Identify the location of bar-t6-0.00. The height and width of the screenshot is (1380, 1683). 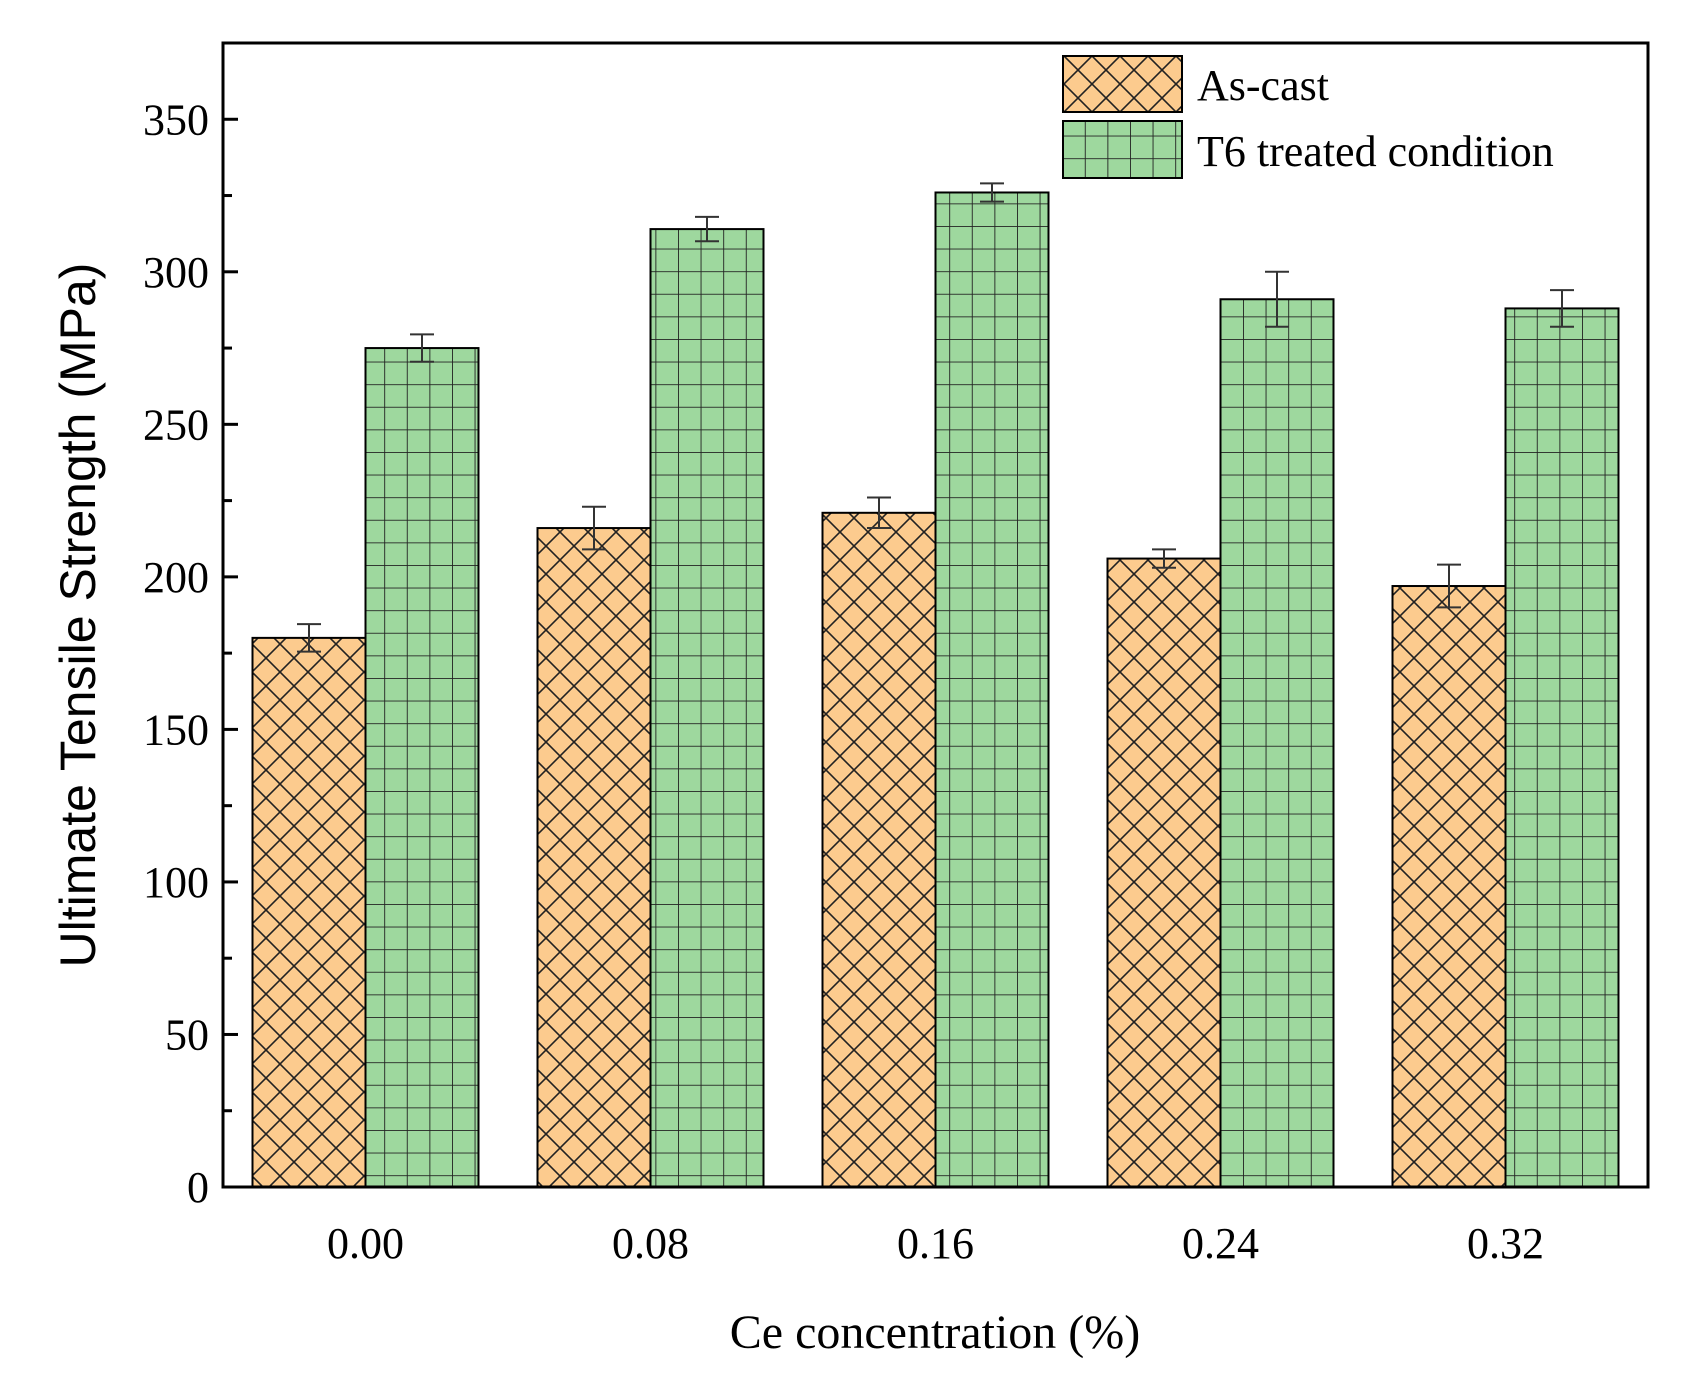
(422, 768).